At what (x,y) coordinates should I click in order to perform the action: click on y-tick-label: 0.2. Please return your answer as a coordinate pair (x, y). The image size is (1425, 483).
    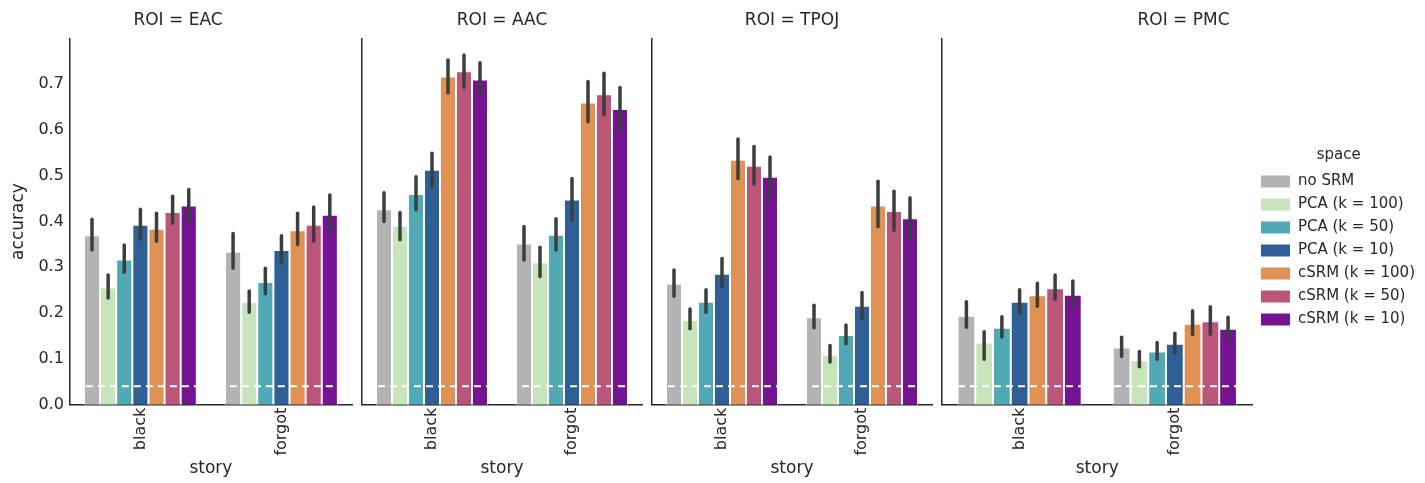
    Looking at the image, I should click on (51, 312).